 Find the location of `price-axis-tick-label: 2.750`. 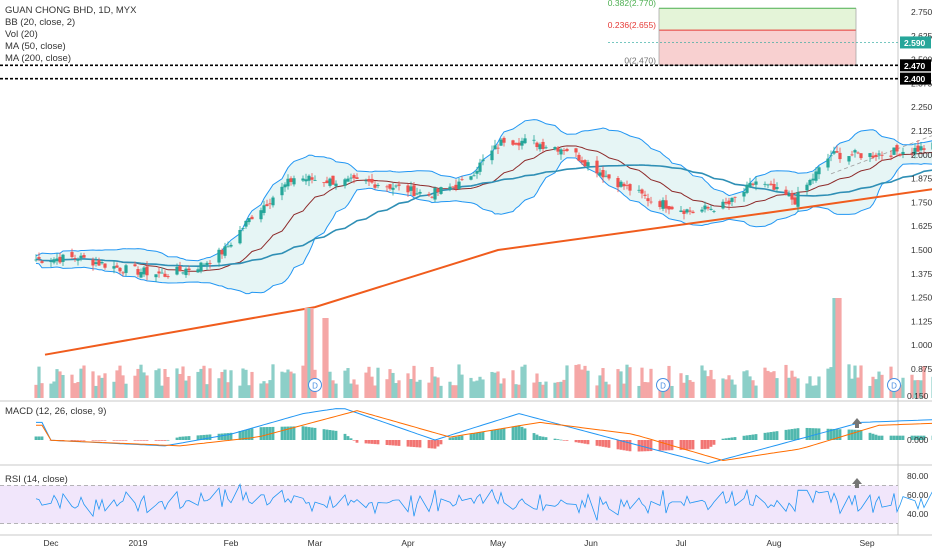

price-axis-tick-label: 2.750 is located at coordinates (921, 12).